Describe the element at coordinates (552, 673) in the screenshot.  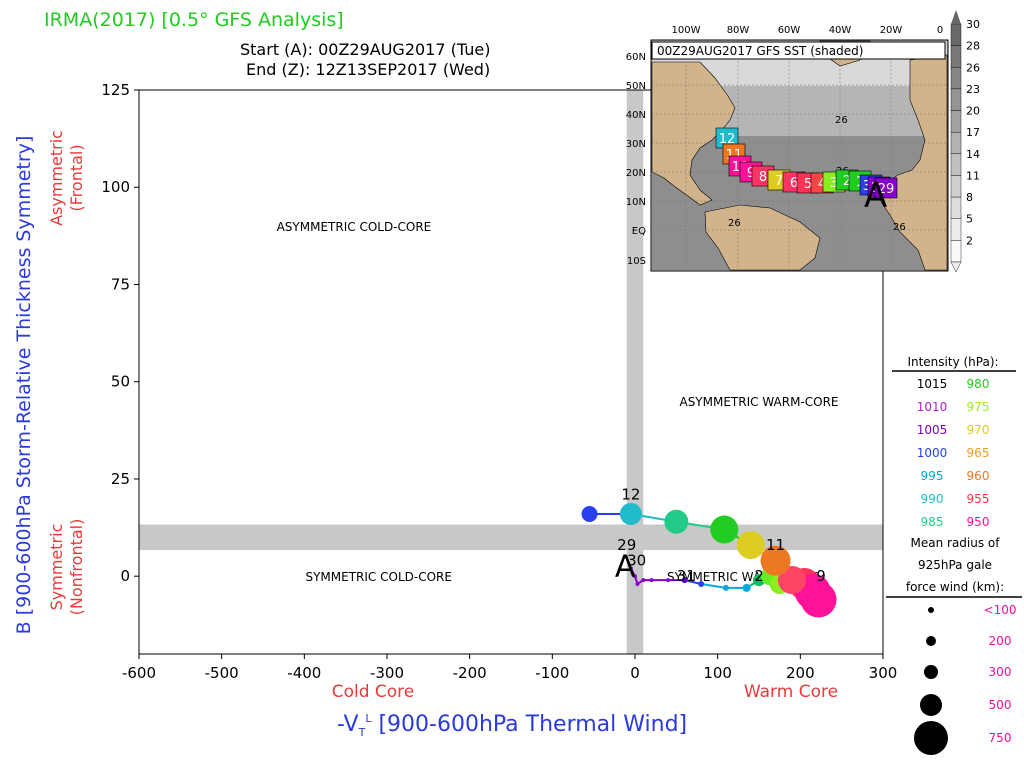
I see `x-tick-label: -100` at that location.